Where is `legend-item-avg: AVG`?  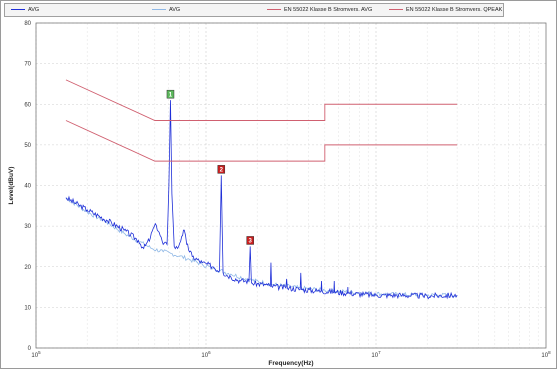 legend-item-avg: AVG is located at coordinates (166, 10).